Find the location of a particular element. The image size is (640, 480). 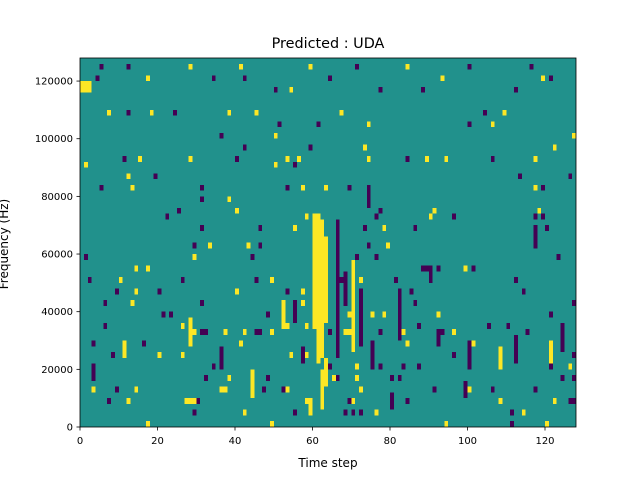

y-tick-label: 80000 is located at coordinates (57, 197).